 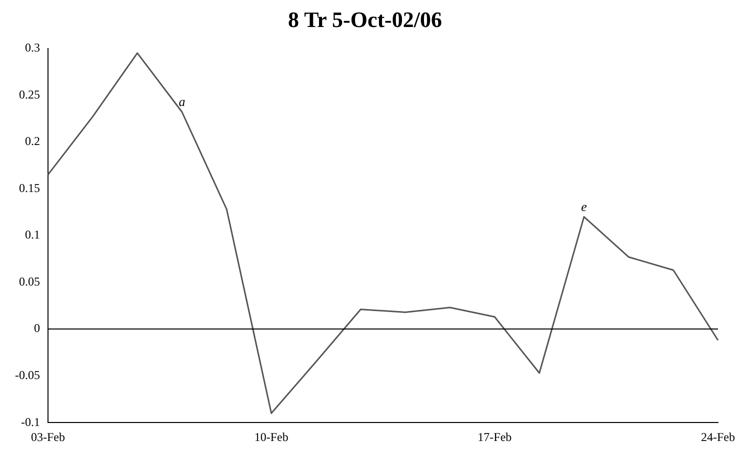 I want to click on y-tick-label: 0.05, so click(x=29, y=281).